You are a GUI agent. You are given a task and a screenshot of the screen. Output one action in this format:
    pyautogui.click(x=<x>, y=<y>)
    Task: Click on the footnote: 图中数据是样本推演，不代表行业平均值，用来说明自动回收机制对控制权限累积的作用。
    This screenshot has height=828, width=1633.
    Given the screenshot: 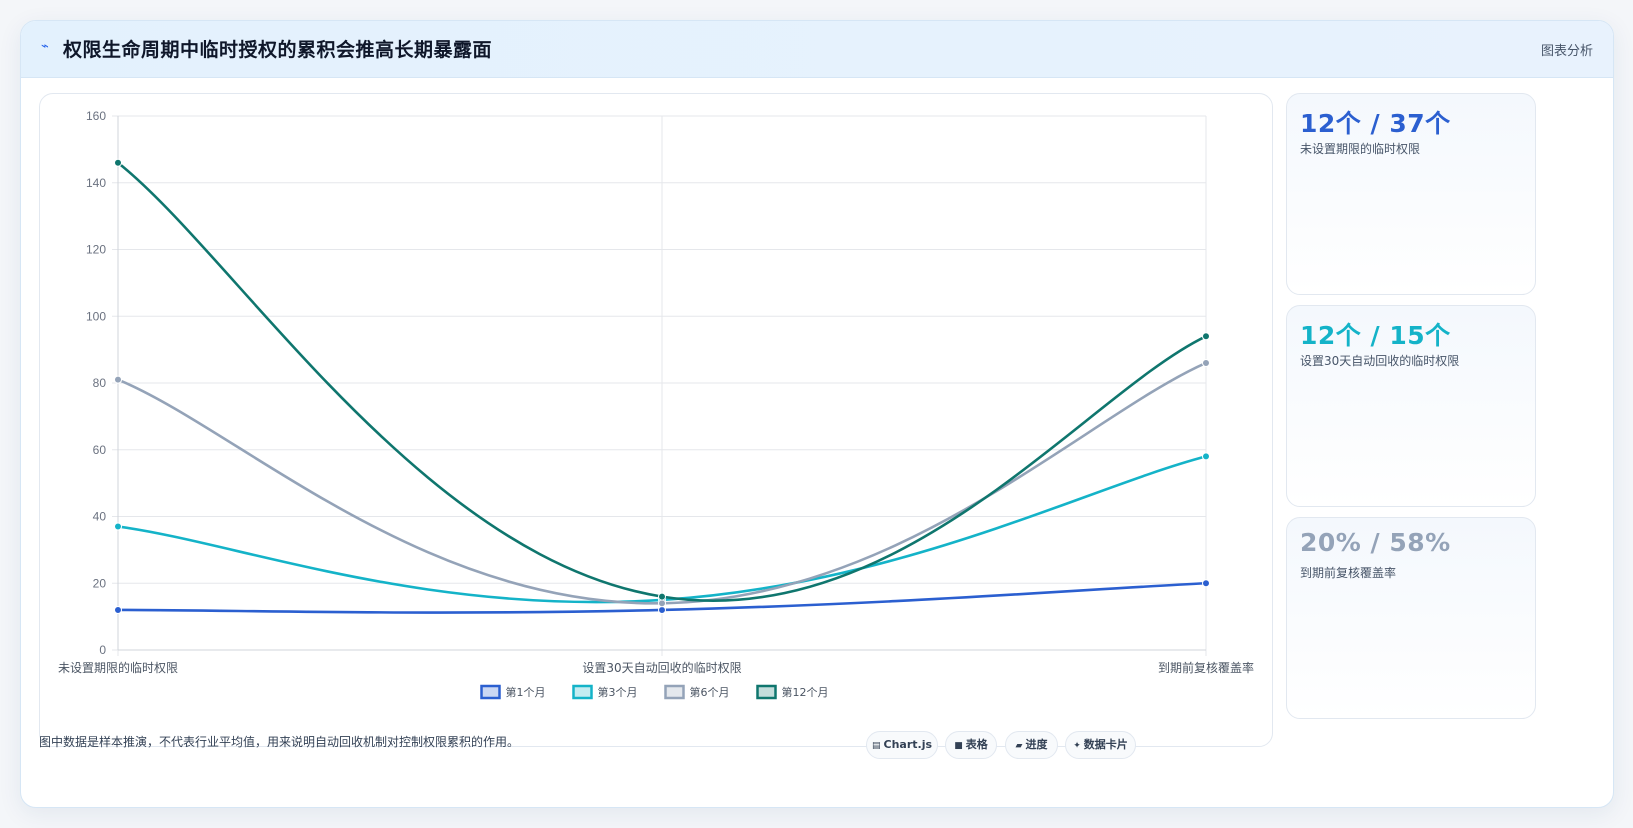 What is the action you would take?
    pyautogui.click(x=279, y=742)
    